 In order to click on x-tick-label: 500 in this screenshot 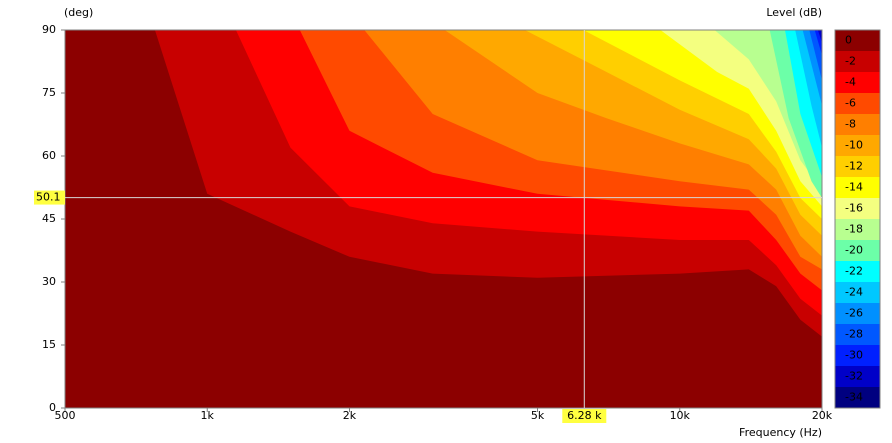, I will do `click(65, 415)`.